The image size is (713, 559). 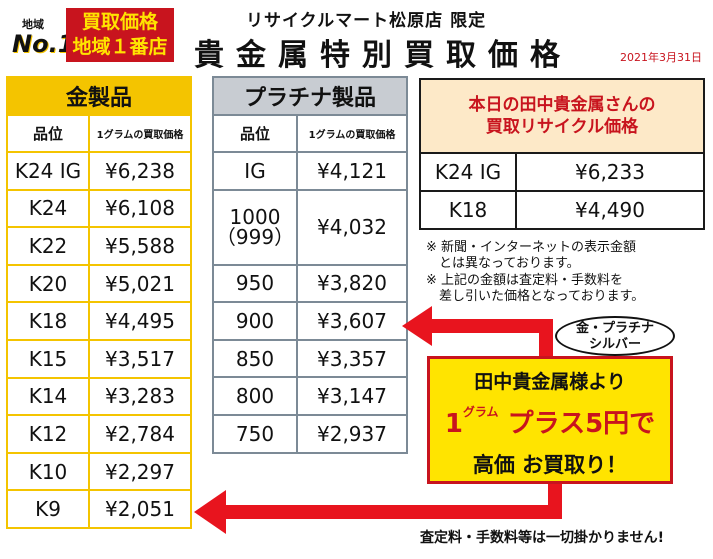 I want to click on promo-box: 田中貴金属様より 1グラム プラス5円で 高価 お買取り！, so click(x=550, y=420).